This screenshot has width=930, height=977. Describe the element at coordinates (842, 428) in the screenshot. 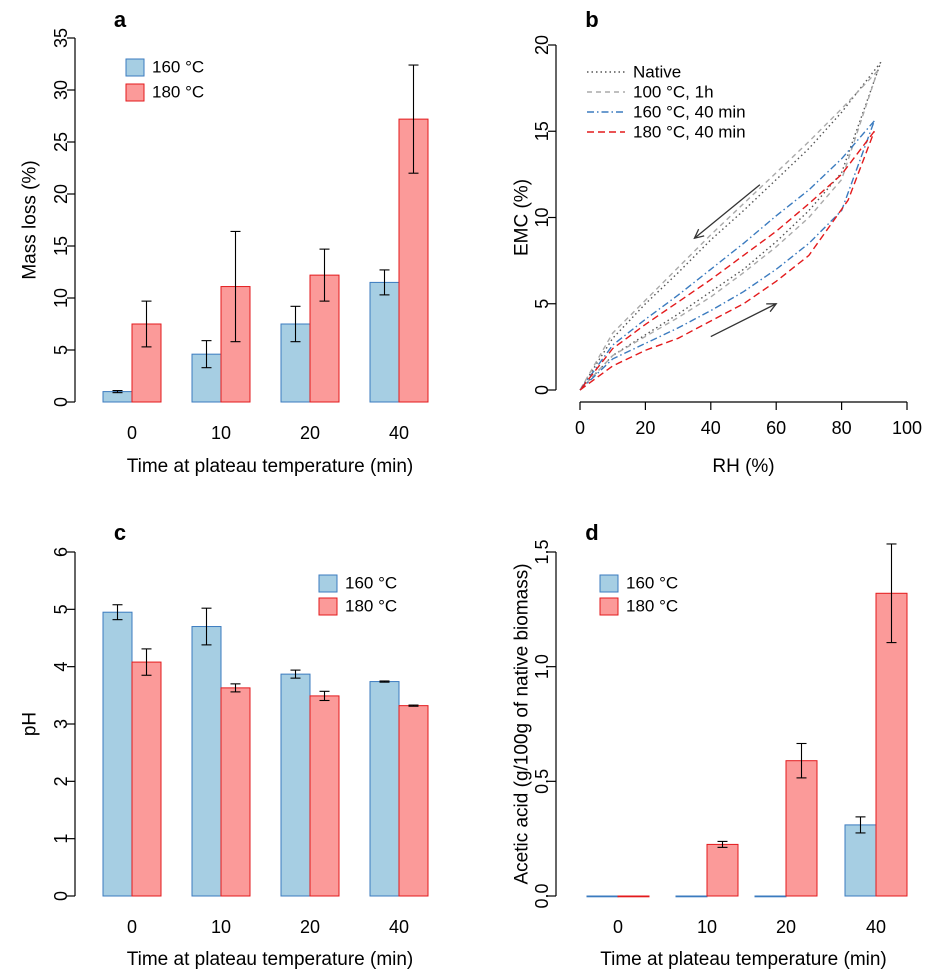

I see `x-tick-label: 80` at that location.